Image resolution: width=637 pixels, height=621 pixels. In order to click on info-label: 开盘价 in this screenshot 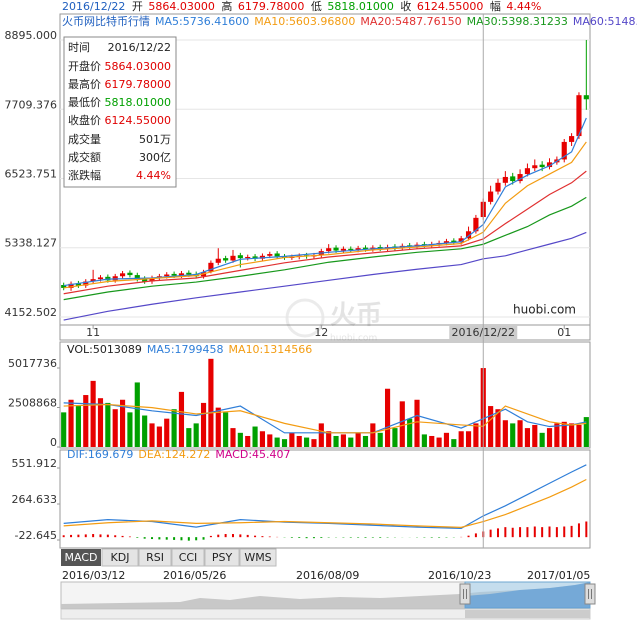, I will do `click(84, 66)`.